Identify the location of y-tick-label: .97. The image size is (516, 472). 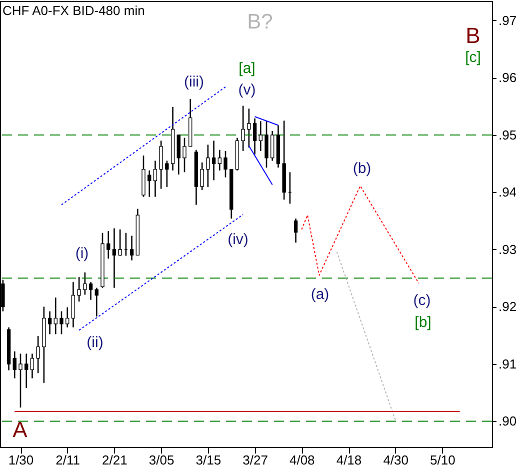
(507, 20).